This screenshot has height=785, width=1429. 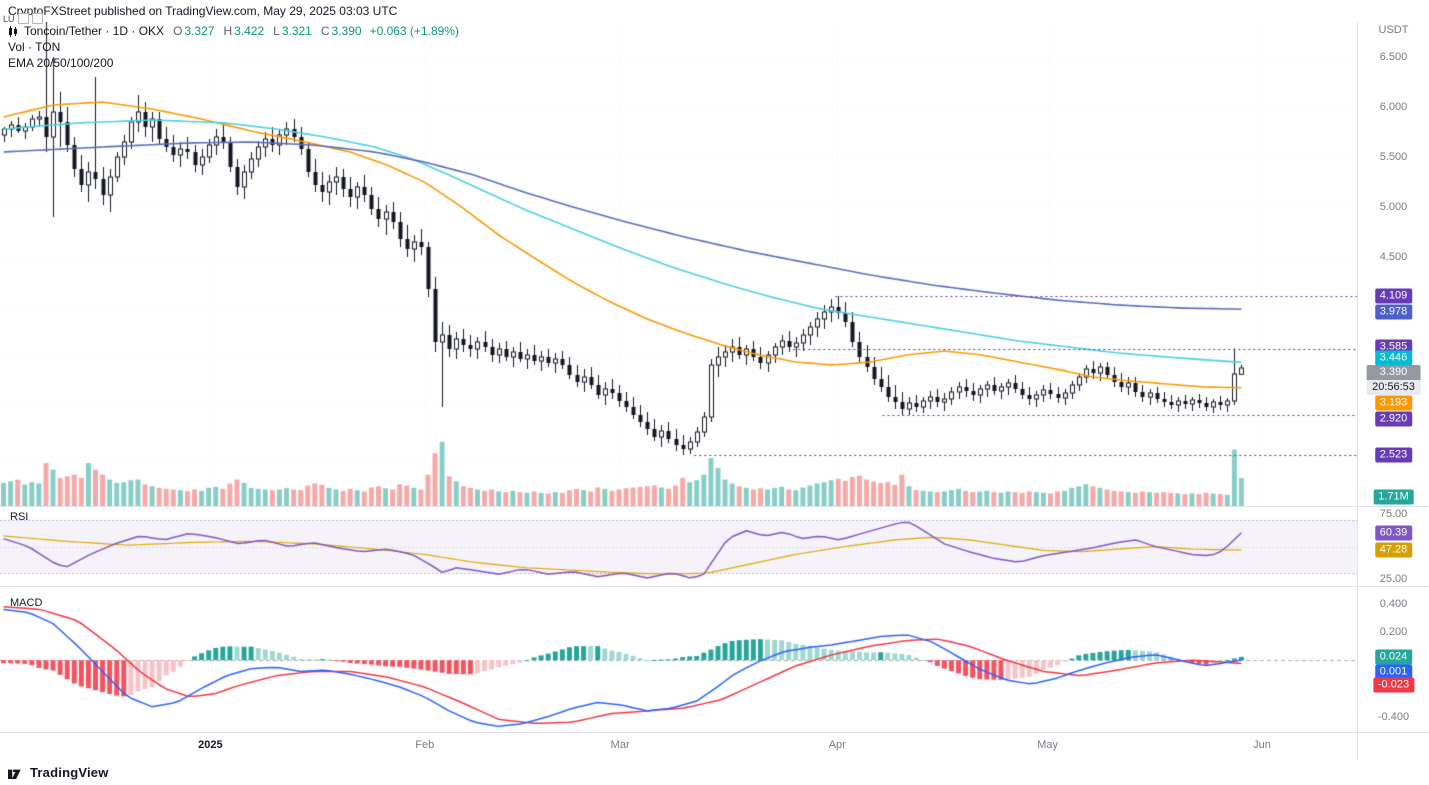 What do you see at coordinates (210, 745) in the screenshot?
I see `time-axis-label: 2025` at bounding box center [210, 745].